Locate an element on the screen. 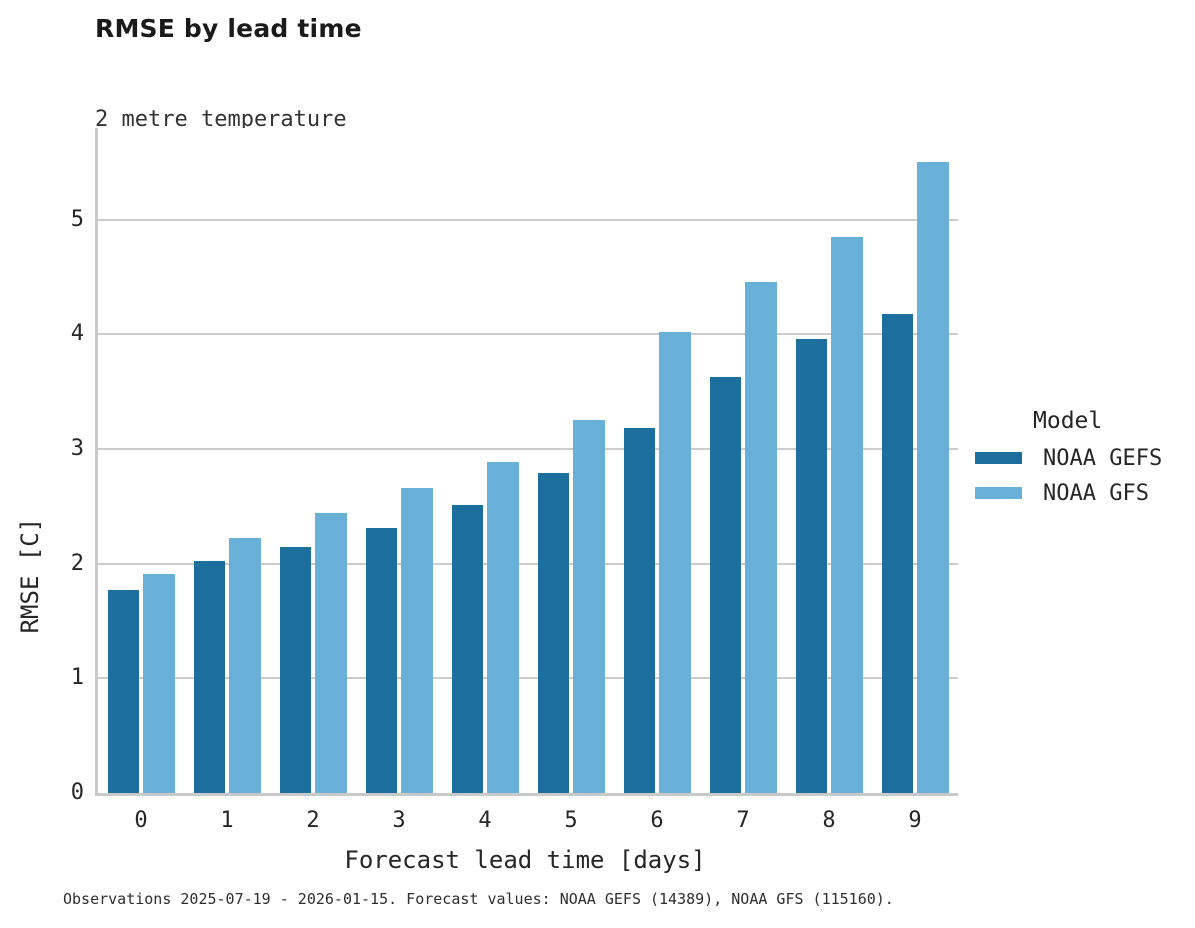 Image resolution: width=1195 pixels, height=928 pixels. x-tick-label-2: 2 is located at coordinates (313, 820).